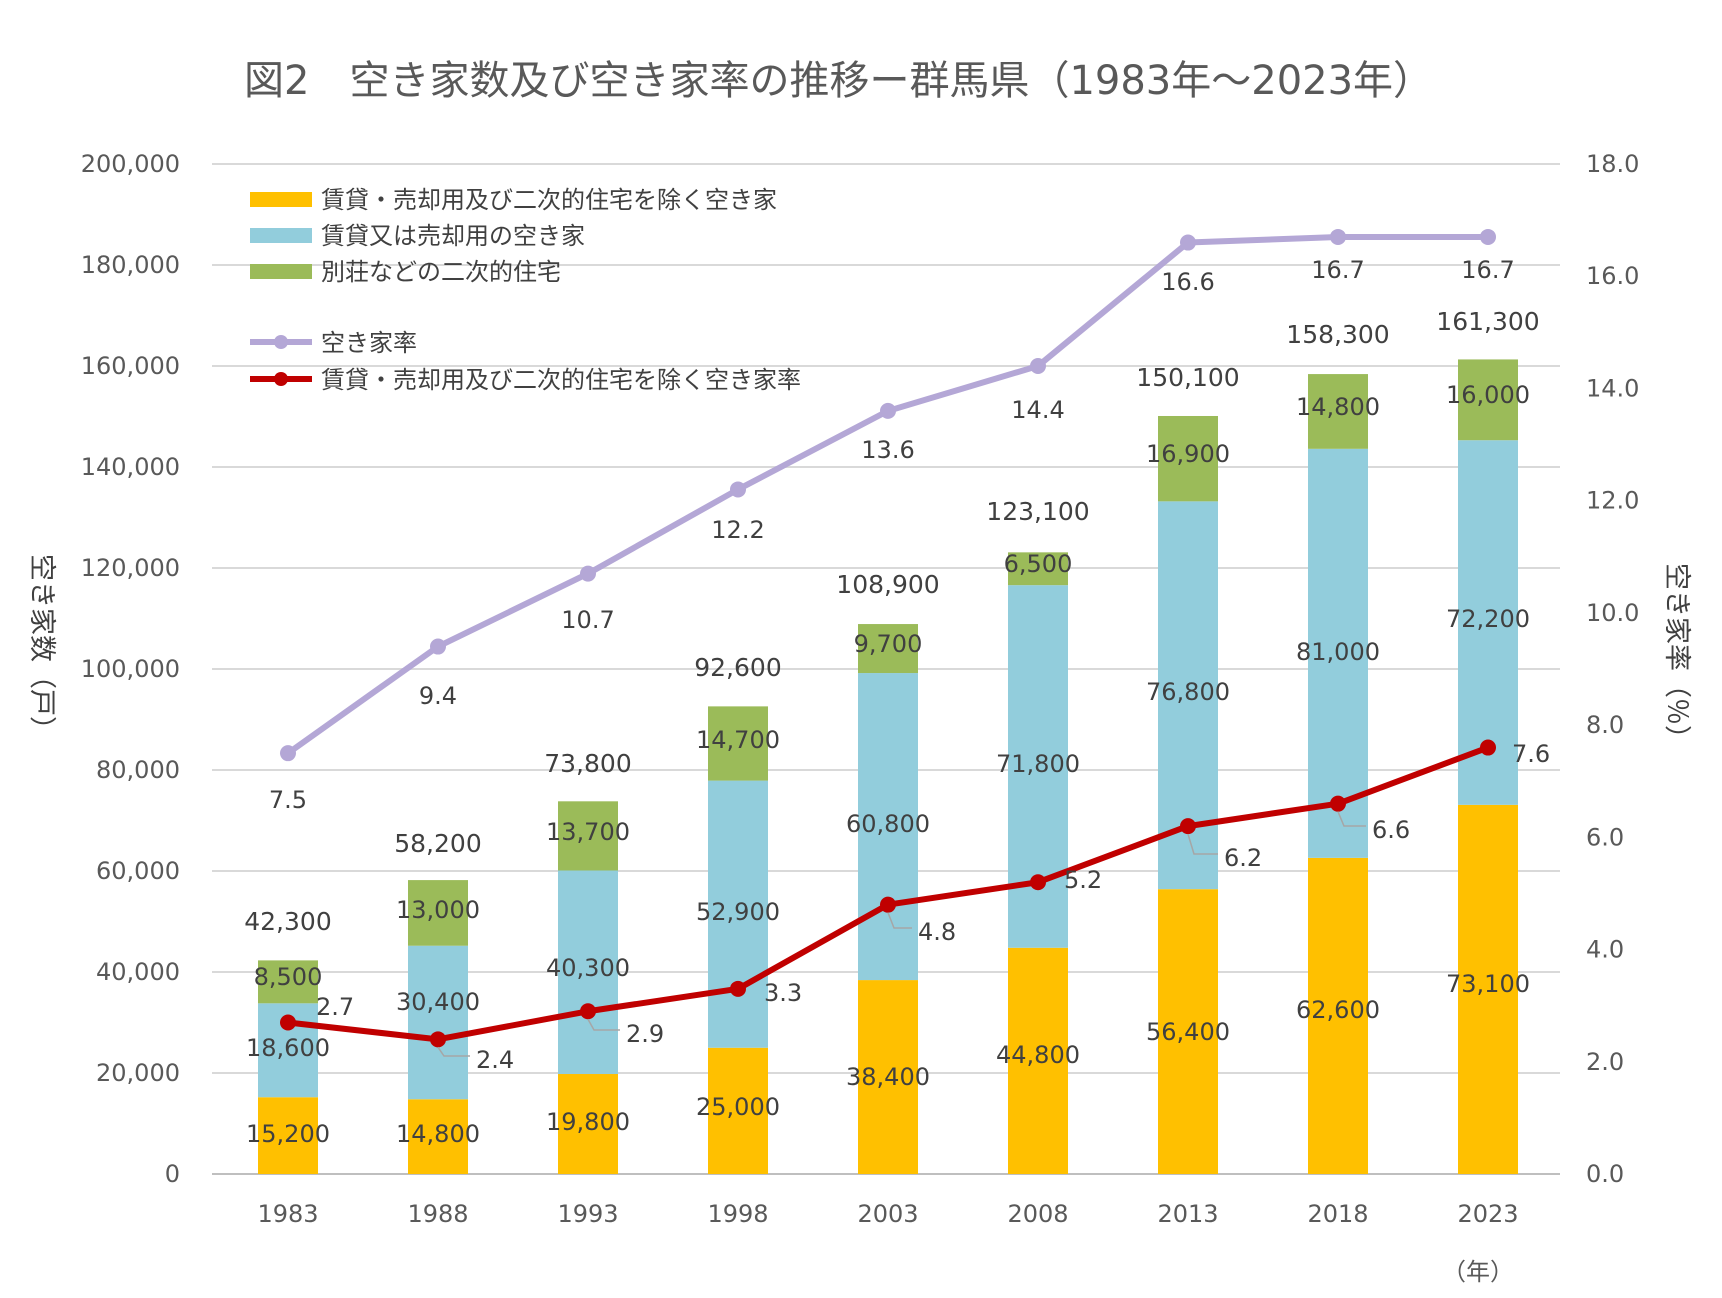 The width and height of the screenshot is (1722, 1298). What do you see at coordinates (130, 467) in the screenshot?
I see `y-left-tick-label: 140,000` at bounding box center [130, 467].